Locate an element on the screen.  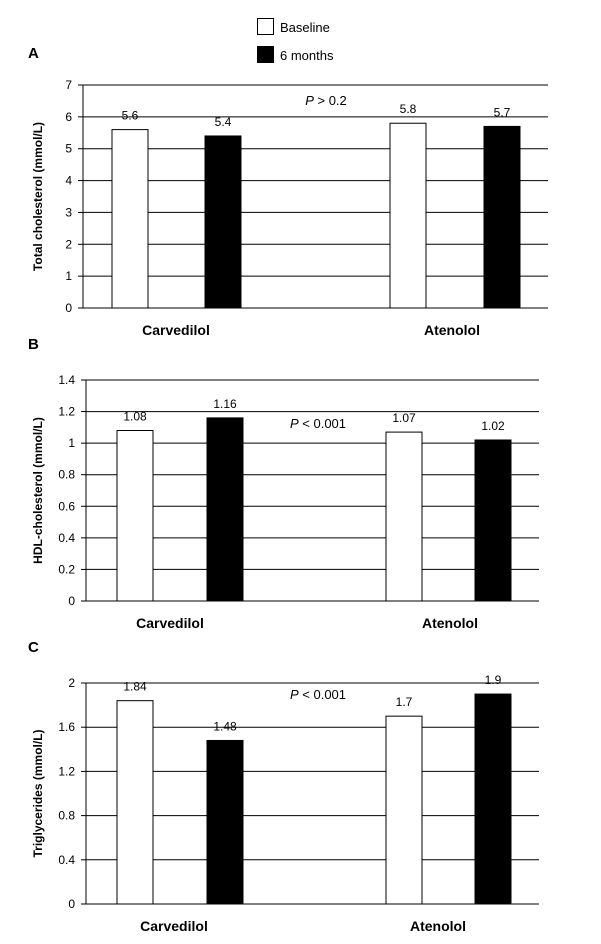
y-tick-label-c-2: 0.8 is located at coordinates (66, 816).